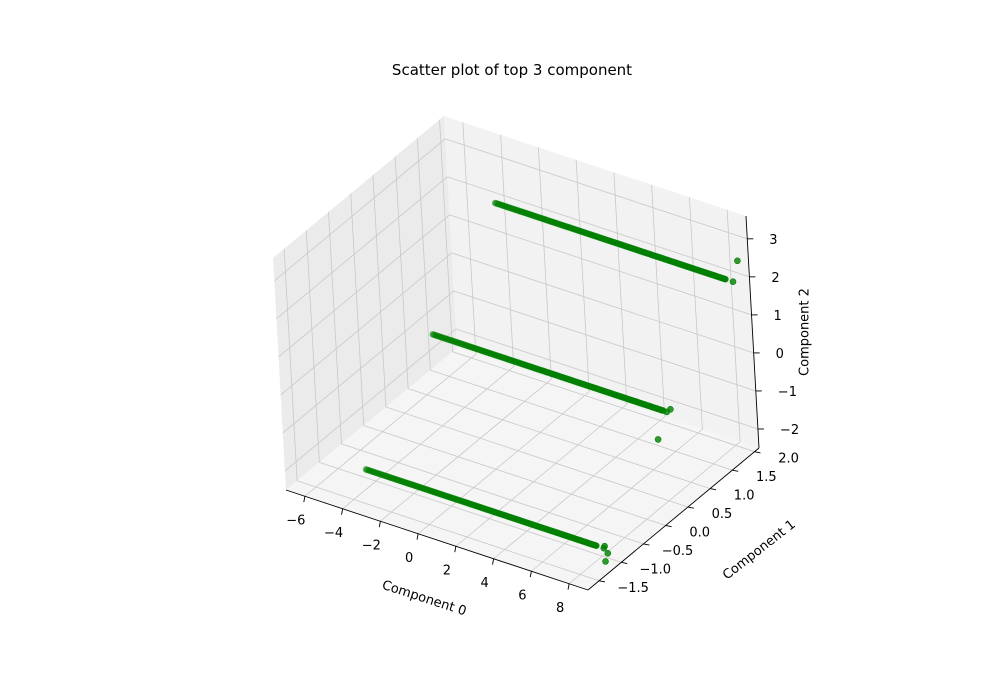 The image size is (1000, 700). I want to click on y-tick-label: −0.5, so click(678, 551).